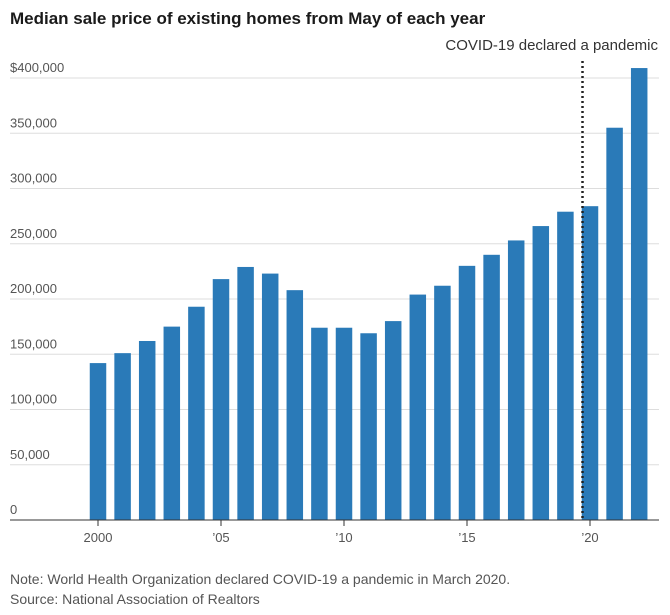 The height and width of the screenshot is (615, 670). I want to click on y-tick-label: 150,000, so click(33, 343).